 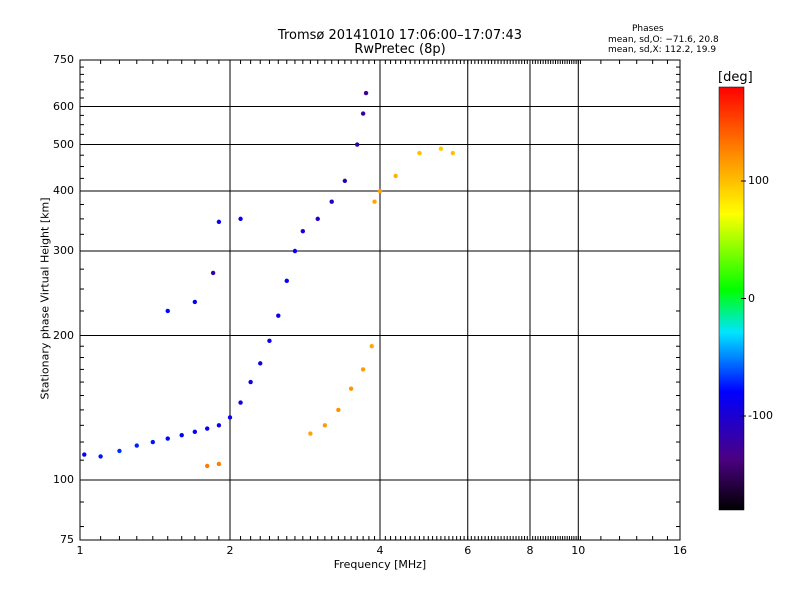 What do you see at coordinates (663, 40) in the screenshot?
I see `phases-o-stats: mean, sd,O: −71.6, 20.8` at bounding box center [663, 40].